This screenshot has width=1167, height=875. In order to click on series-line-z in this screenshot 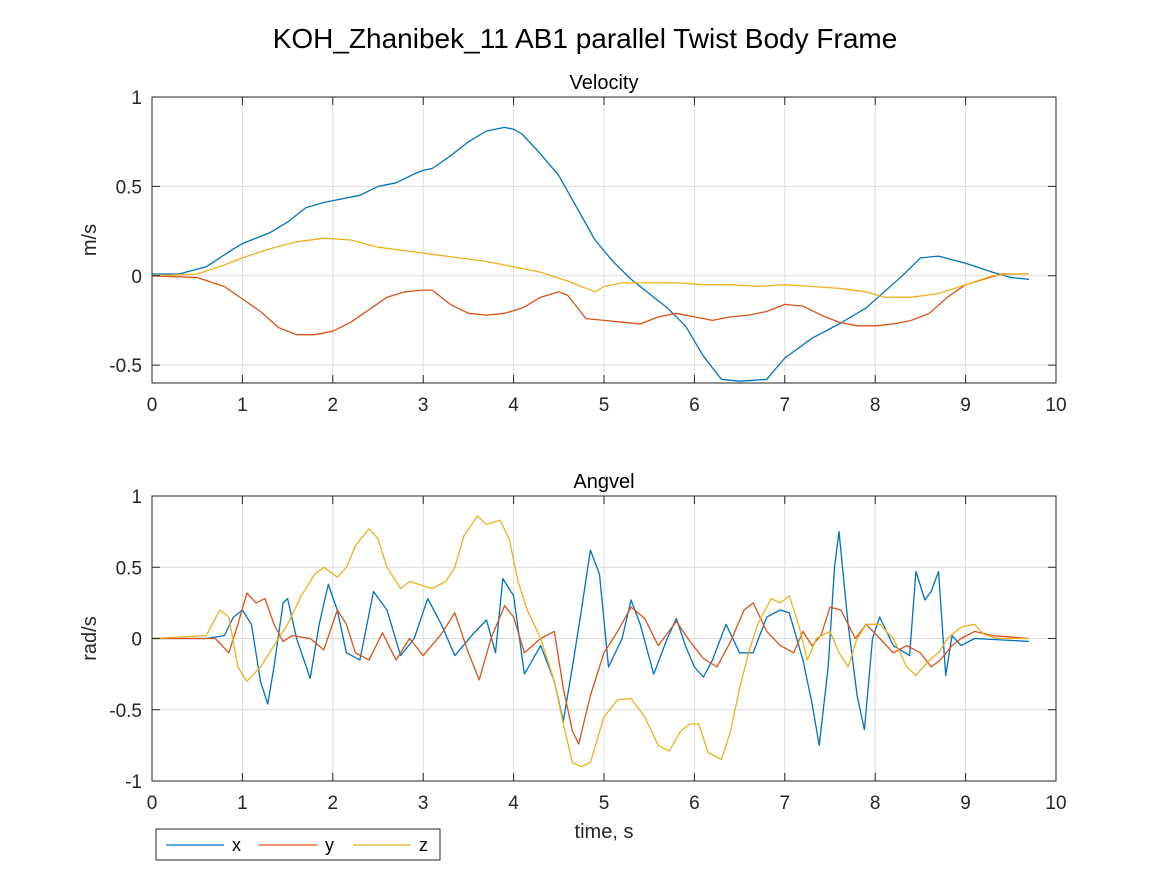, I will do `click(590, 267)`.